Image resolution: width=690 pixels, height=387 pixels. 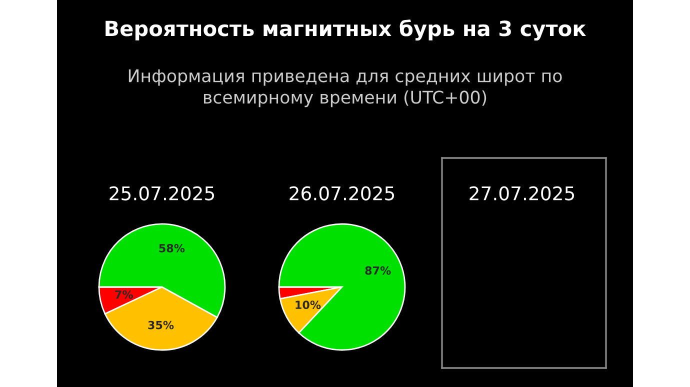 I want to click on chart-title: 25.07.2025, so click(x=162, y=193).